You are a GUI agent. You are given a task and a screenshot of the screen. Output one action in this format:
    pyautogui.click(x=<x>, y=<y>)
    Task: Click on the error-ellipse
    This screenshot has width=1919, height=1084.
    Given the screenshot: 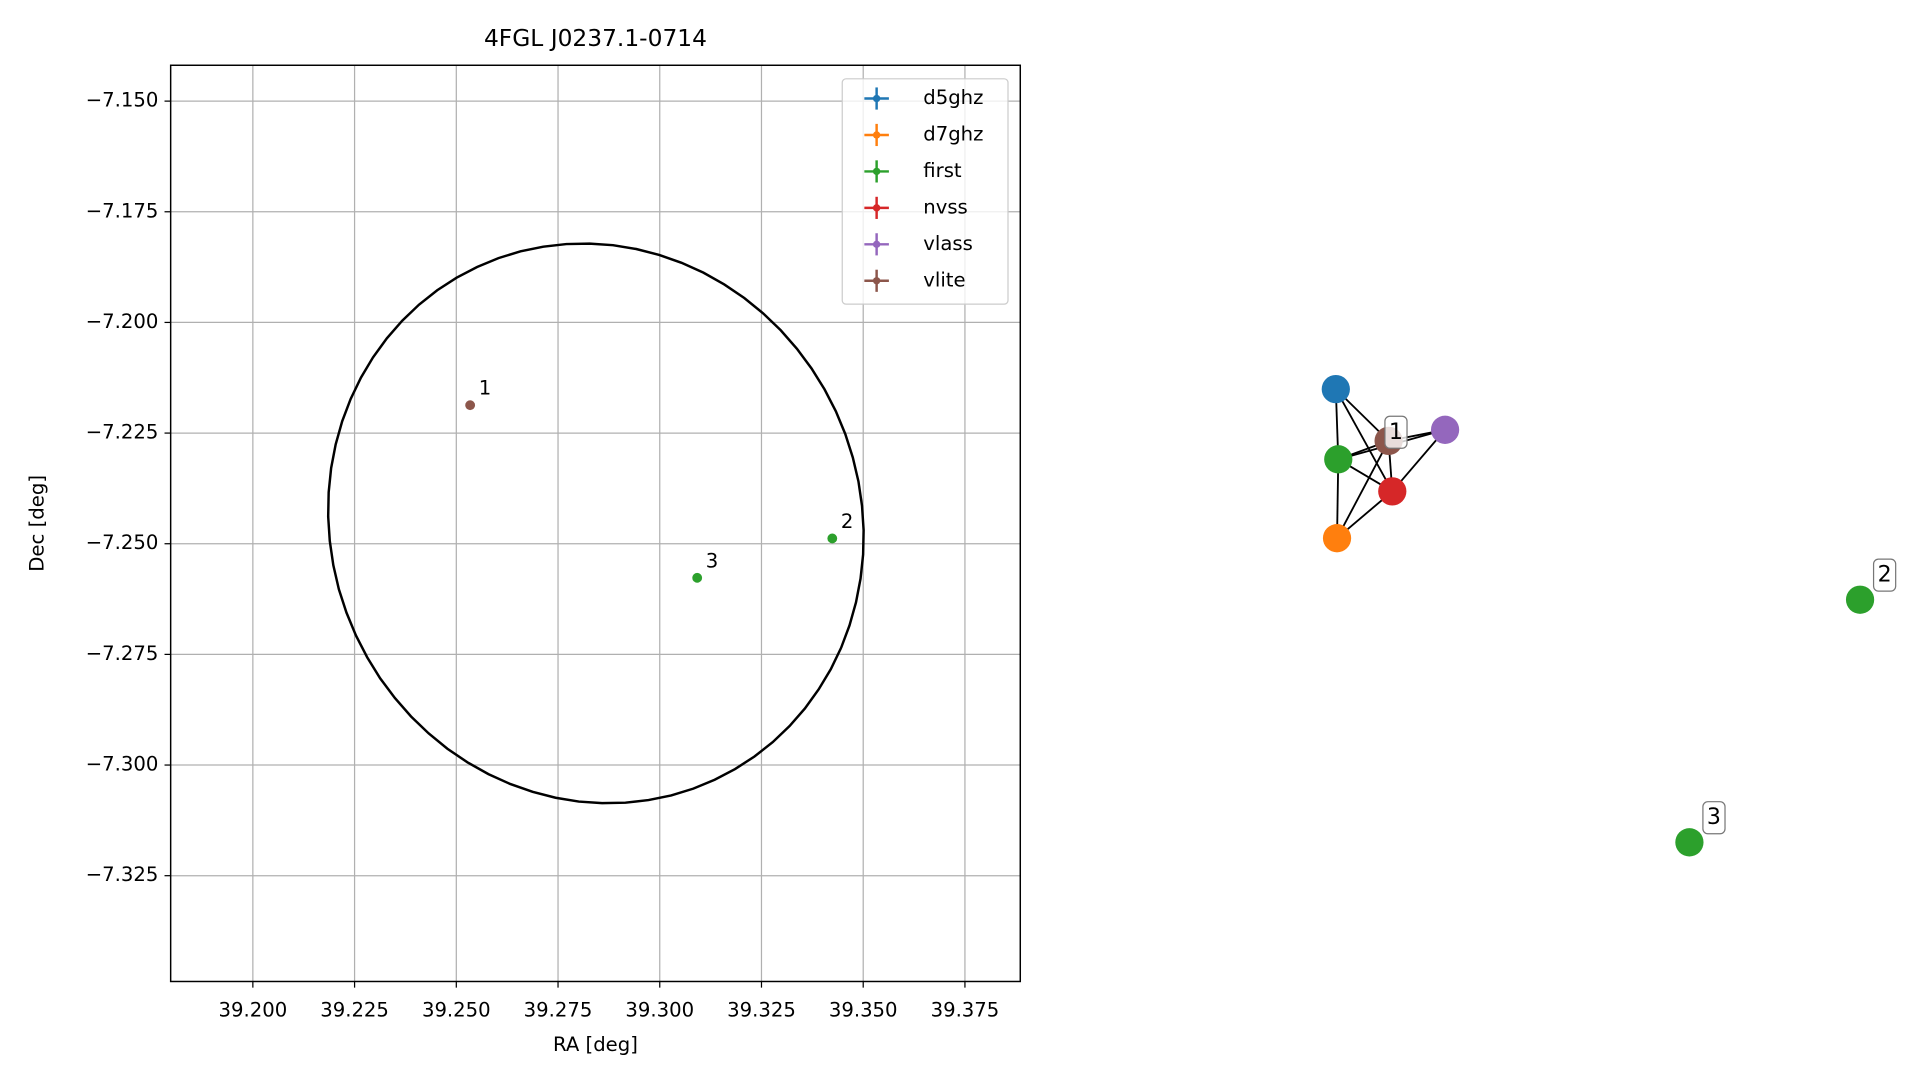 What is the action you would take?
    pyautogui.click(x=595, y=523)
    